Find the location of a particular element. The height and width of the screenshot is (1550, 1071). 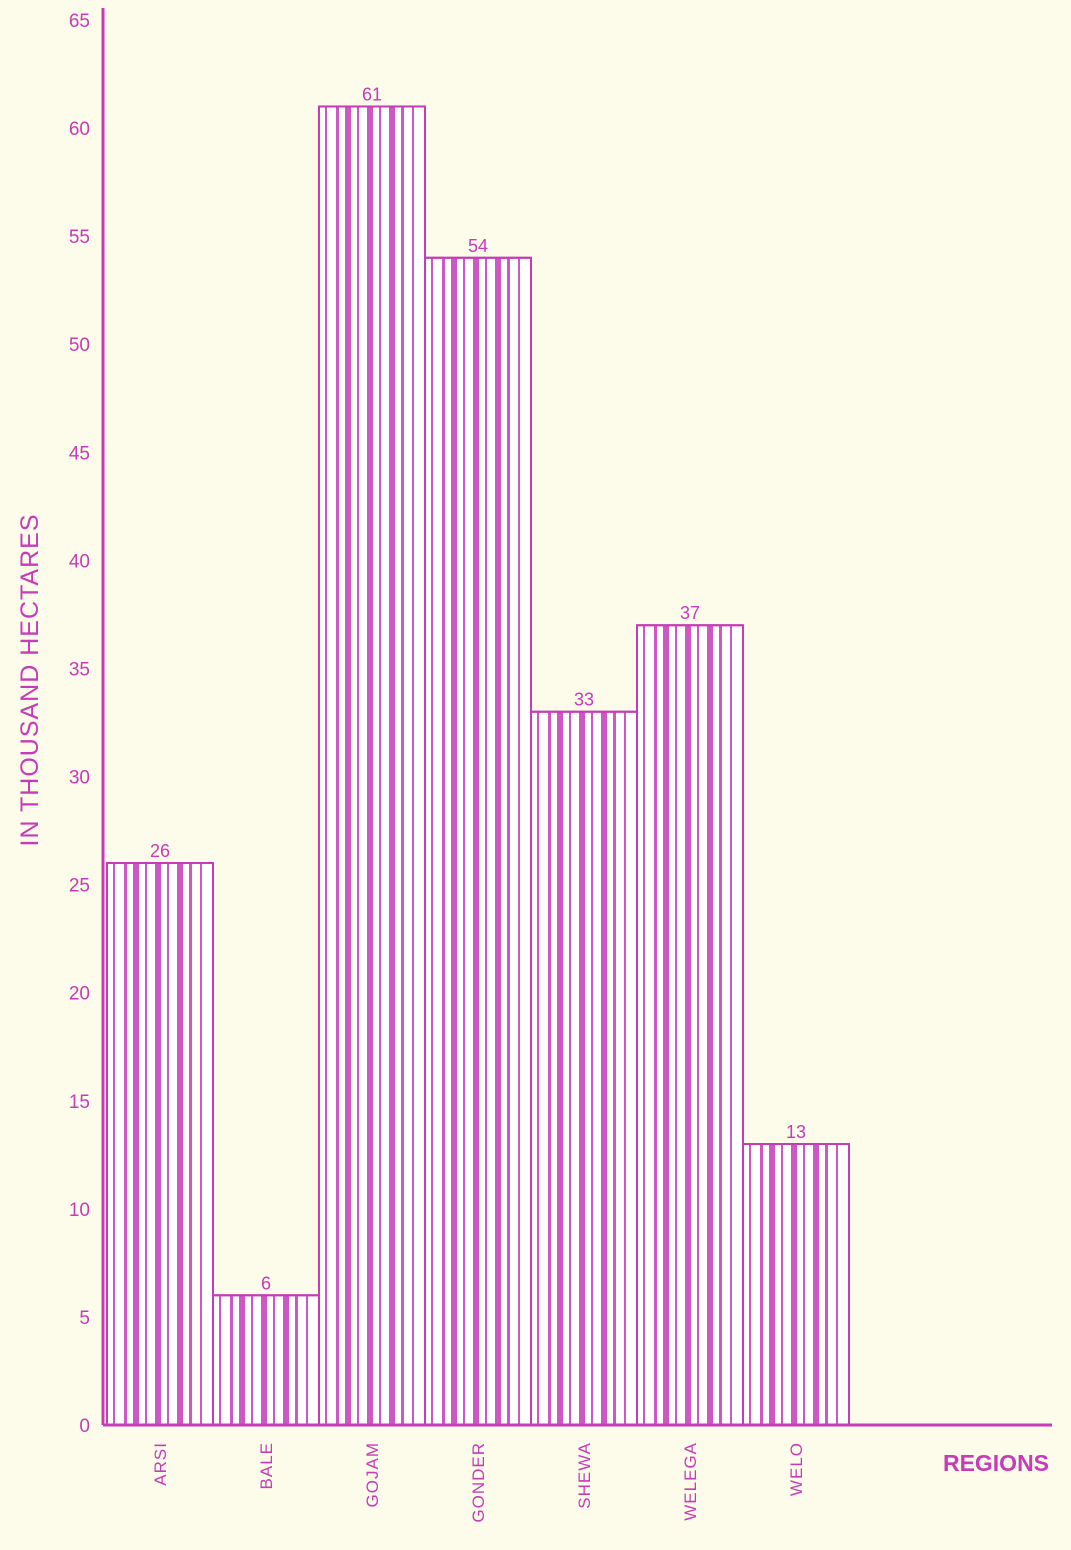

y-tick-label: 15 is located at coordinates (79, 1102).